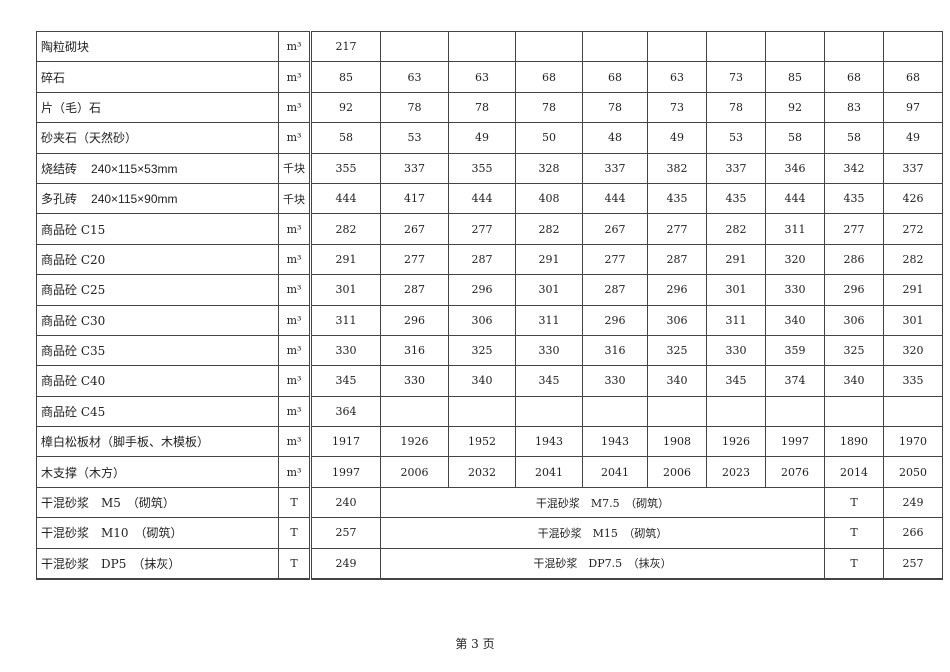 Image resolution: width=950 pixels, height=672 pixels. Describe the element at coordinates (482, 259) in the screenshot. I see `price-cell: 287` at that location.